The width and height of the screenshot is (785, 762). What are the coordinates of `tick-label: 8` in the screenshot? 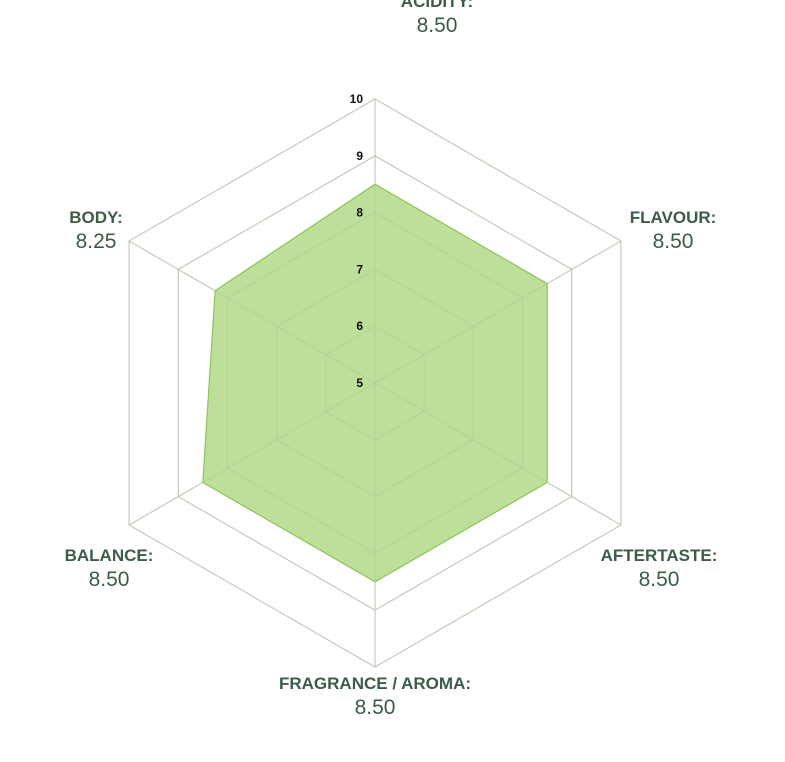 It's located at (359, 213).